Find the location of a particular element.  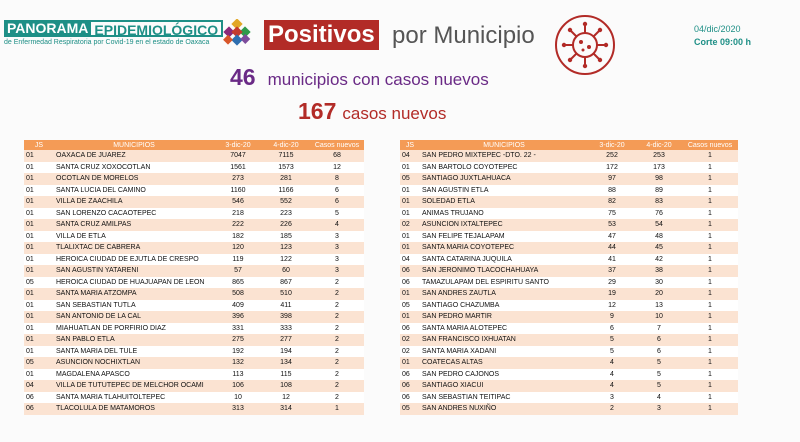

cell-4-dic: 122 is located at coordinates (286, 259).